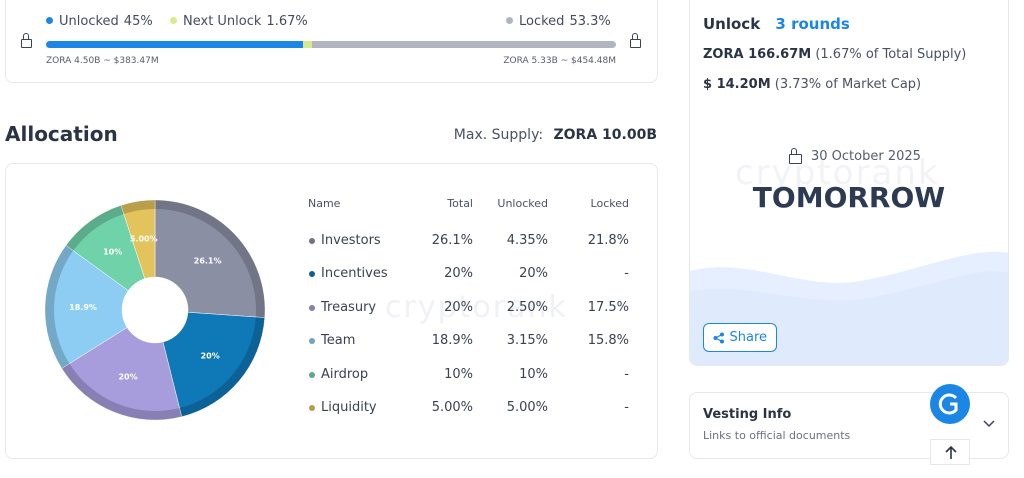 The height and width of the screenshot is (478, 1024). I want to click on row-name: Treasury, so click(349, 307).